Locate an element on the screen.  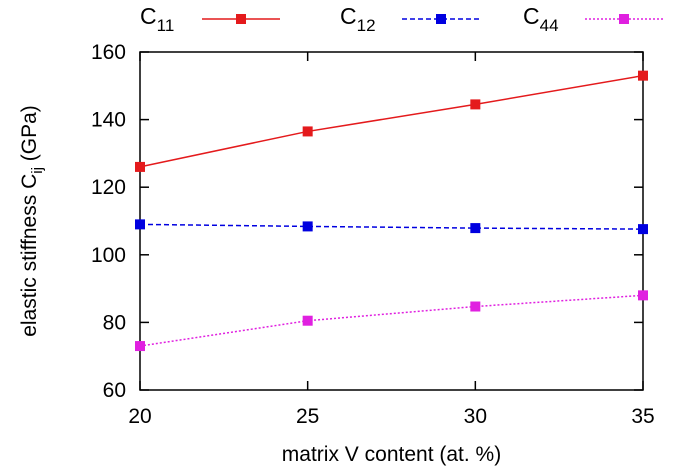
legend: C11 C12 C44 is located at coordinates (401, 19).